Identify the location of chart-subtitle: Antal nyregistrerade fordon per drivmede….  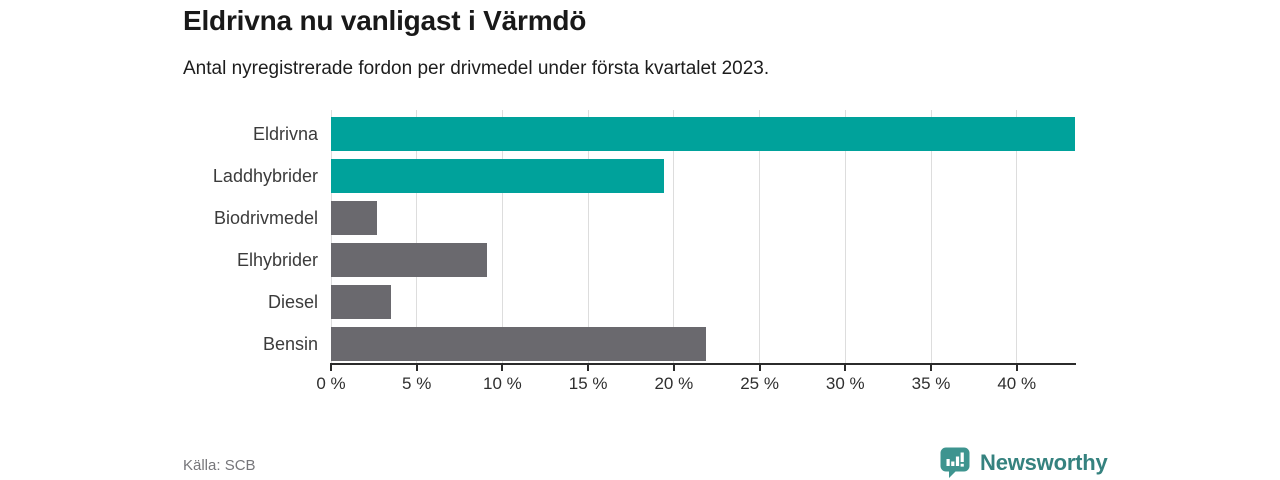
(476, 68).